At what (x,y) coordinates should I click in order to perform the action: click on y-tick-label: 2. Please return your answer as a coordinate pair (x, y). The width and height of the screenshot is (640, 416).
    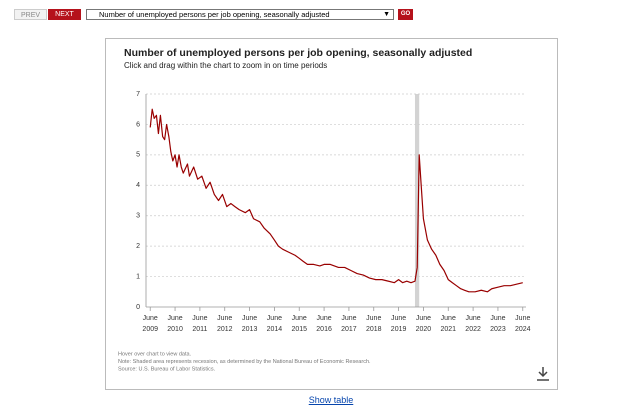
    Looking at the image, I should click on (138, 246).